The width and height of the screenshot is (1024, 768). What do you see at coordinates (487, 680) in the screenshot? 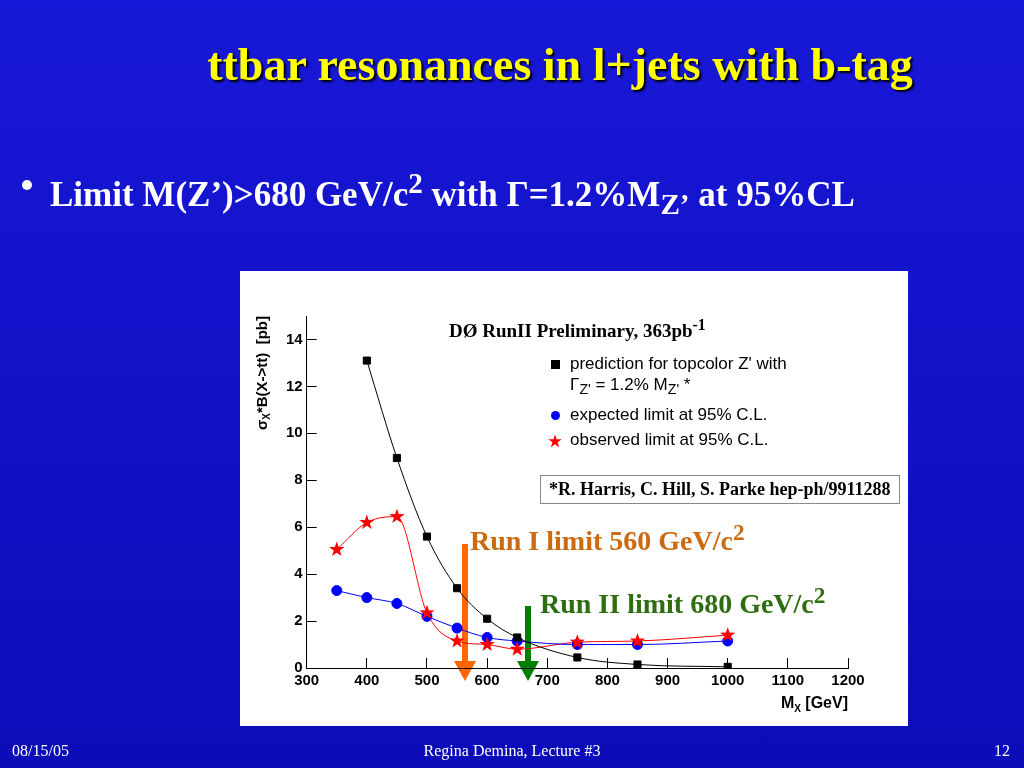
I see `x-tick-label: 600` at bounding box center [487, 680].